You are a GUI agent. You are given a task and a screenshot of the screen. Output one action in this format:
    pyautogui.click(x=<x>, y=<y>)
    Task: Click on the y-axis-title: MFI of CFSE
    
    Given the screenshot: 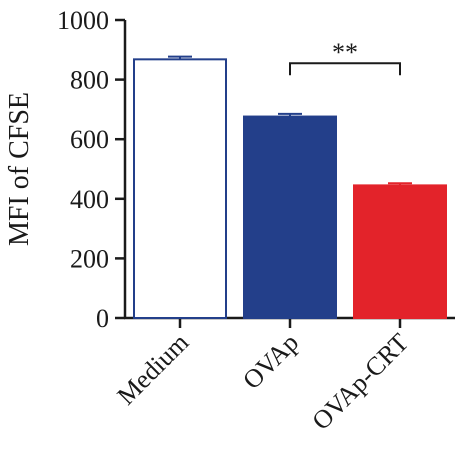 What is the action you would take?
    pyautogui.click(x=19, y=169)
    